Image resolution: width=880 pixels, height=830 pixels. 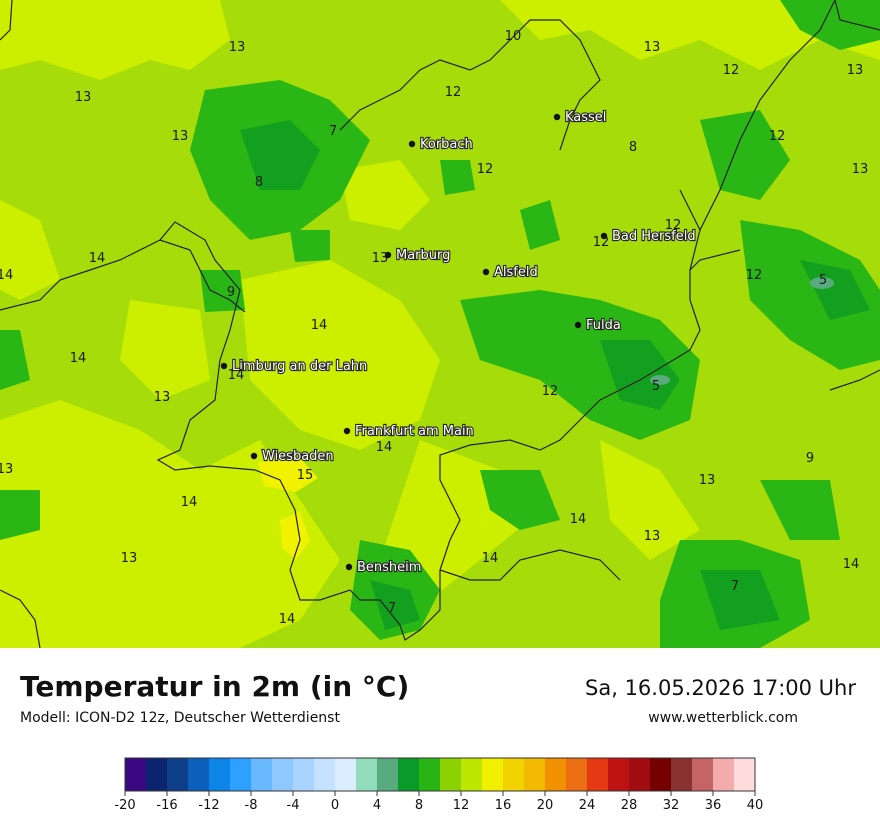 I want to click on website-link: www.wetterblick.com, so click(x=723, y=718).